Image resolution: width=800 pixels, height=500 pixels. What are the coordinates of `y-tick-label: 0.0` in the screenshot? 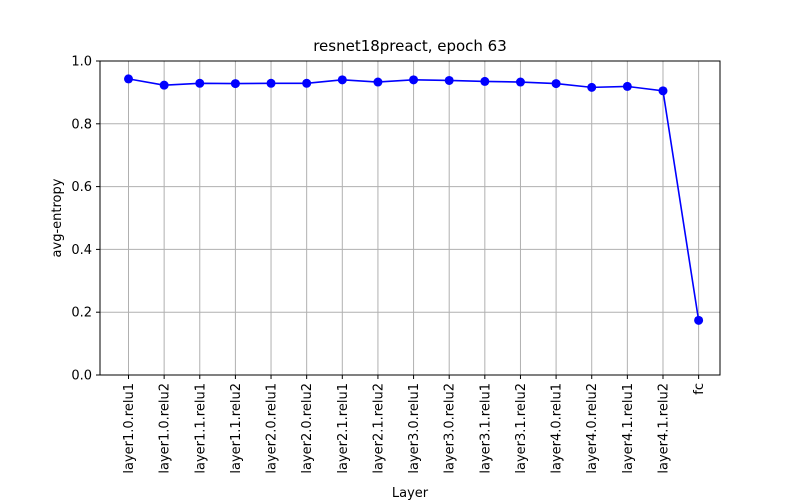 It's located at (81, 376).